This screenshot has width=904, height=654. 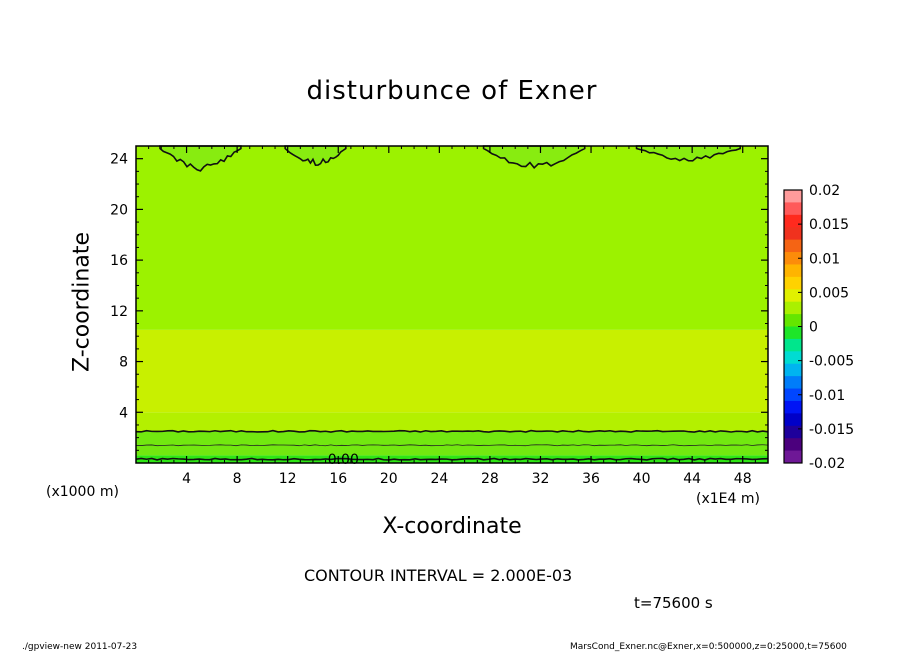 What do you see at coordinates (728, 499) in the screenshot?
I see `axis-unit-right: (x1E4 m)` at bounding box center [728, 499].